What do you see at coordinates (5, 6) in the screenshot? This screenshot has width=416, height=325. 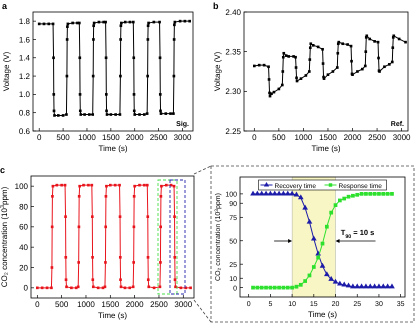 I see `chart-title: a` at bounding box center [5, 6].